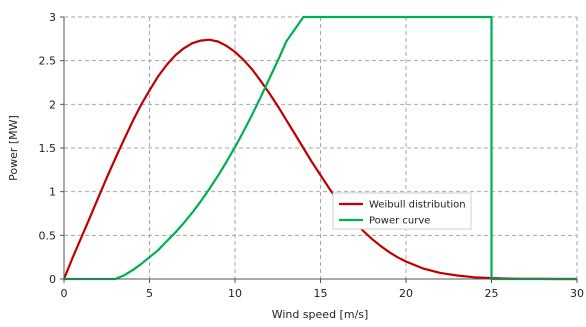 This screenshot has height=327, width=586. Describe the element at coordinates (13, 148) in the screenshot. I see `y-axis-title: Power [MW]` at that location.